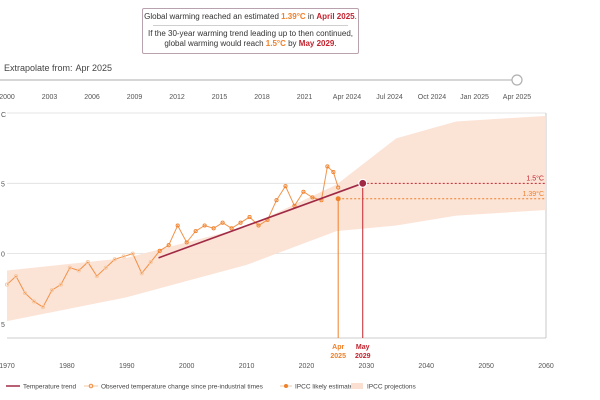 The width and height of the screenshot is (600, 400). I want to click on threshold-crossing-point, so click(363, 183).